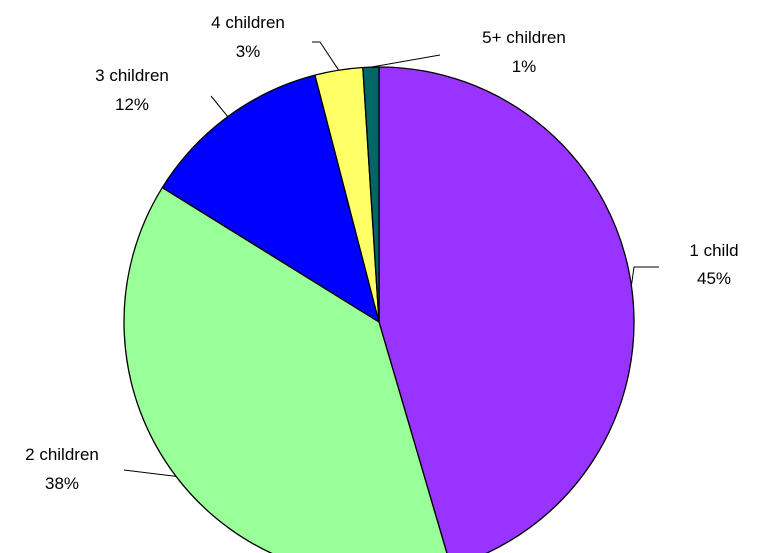 The image size is (762, 553). Describe the element at coordinates (405, 61) in the screenshot. I see `leader-line-5-plus-children` at that location.